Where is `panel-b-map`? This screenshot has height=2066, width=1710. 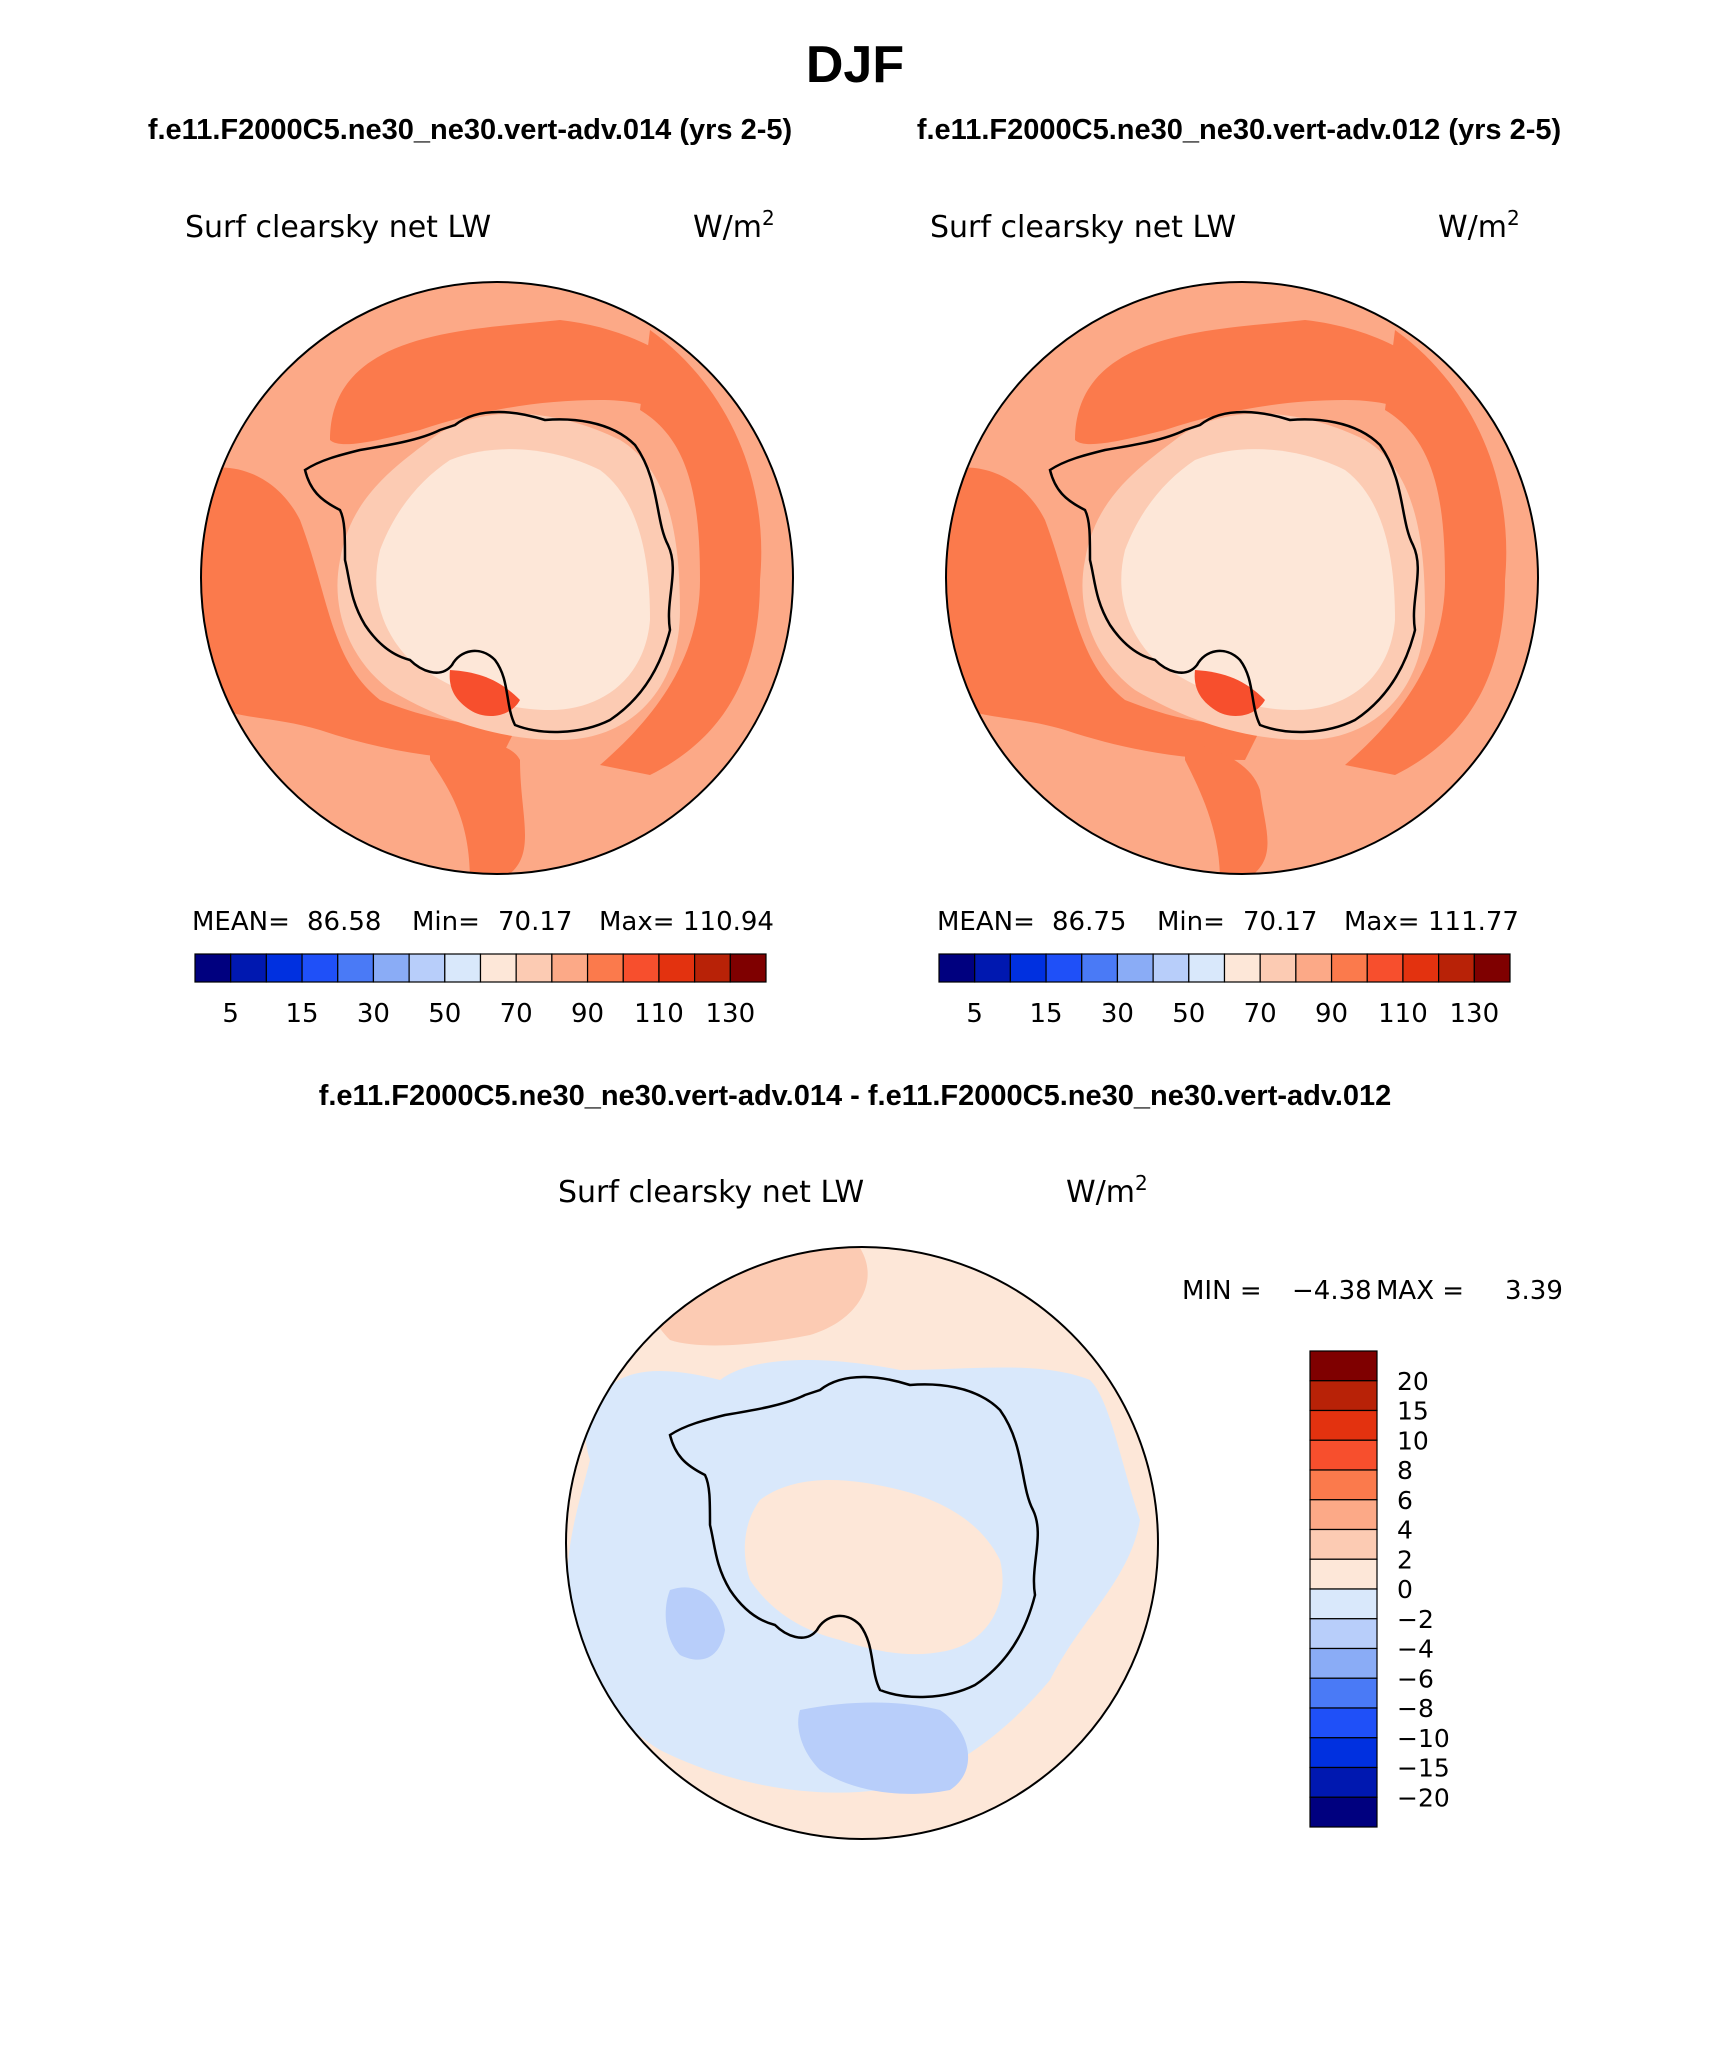
panel-b-map is located at coordinates (1242, 578).